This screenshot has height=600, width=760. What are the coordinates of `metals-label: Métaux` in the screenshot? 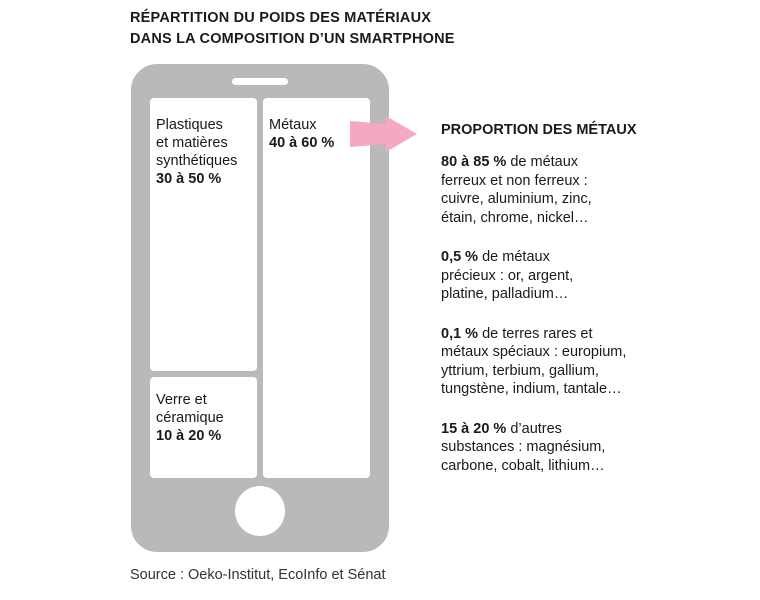 It's located at (293, 125).